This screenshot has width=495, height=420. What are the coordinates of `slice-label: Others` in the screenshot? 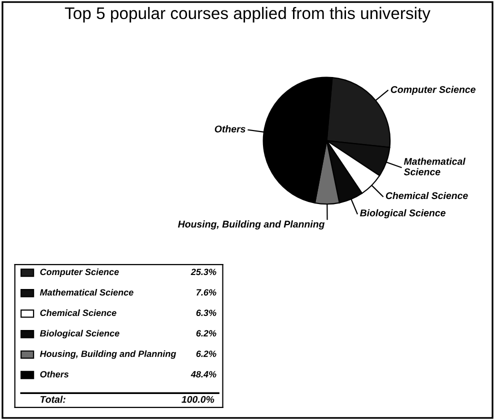 It's located at (230, 128).